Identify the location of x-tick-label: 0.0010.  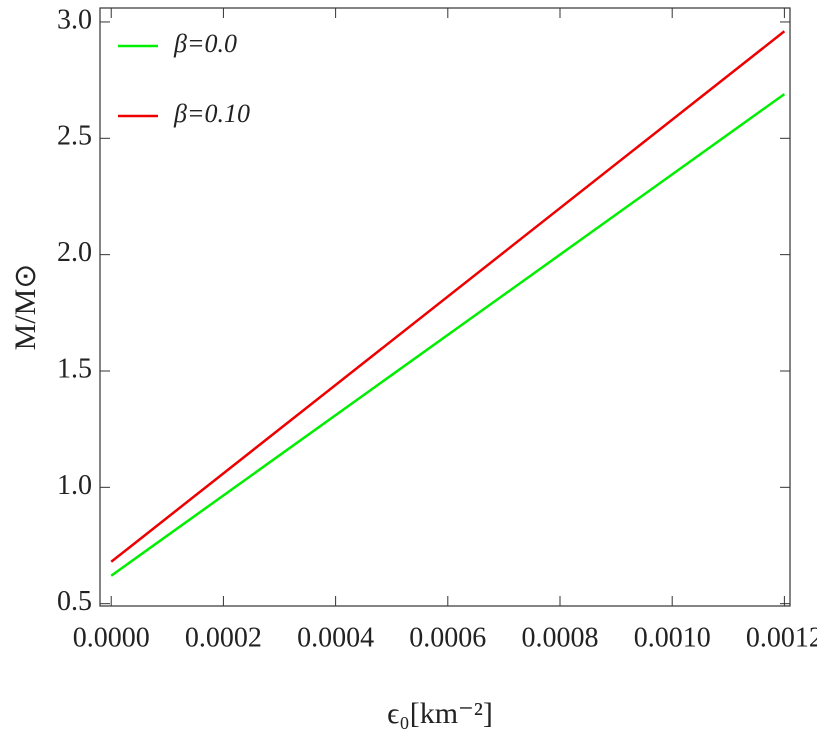
(672, 637).